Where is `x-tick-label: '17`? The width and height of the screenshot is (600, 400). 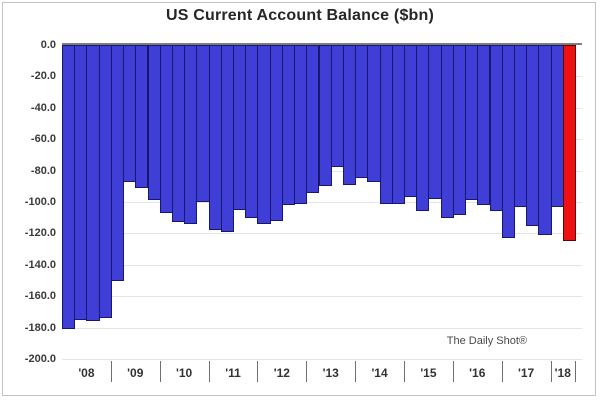
x-tick-label: '17 is located at coordinates (526, 373).